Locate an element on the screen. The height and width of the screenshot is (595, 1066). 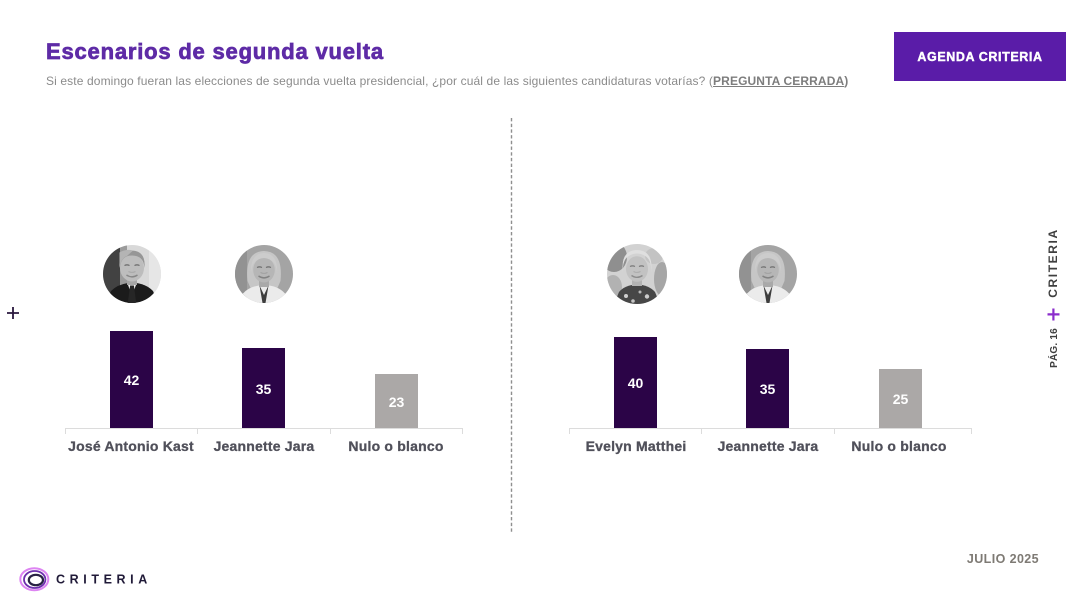
svg-text: CRITERIA is located at coordinates (104, 580).